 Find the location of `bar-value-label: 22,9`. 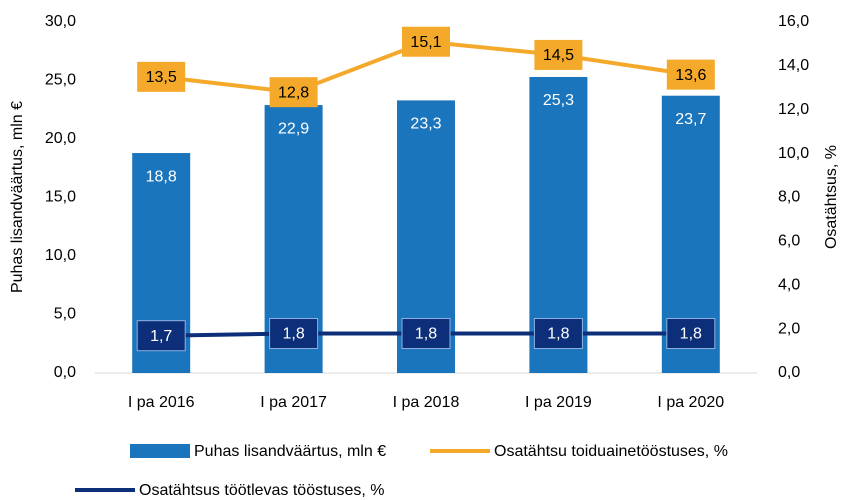

bar-value-label: 22,9 is located at coordinates (293, 128).